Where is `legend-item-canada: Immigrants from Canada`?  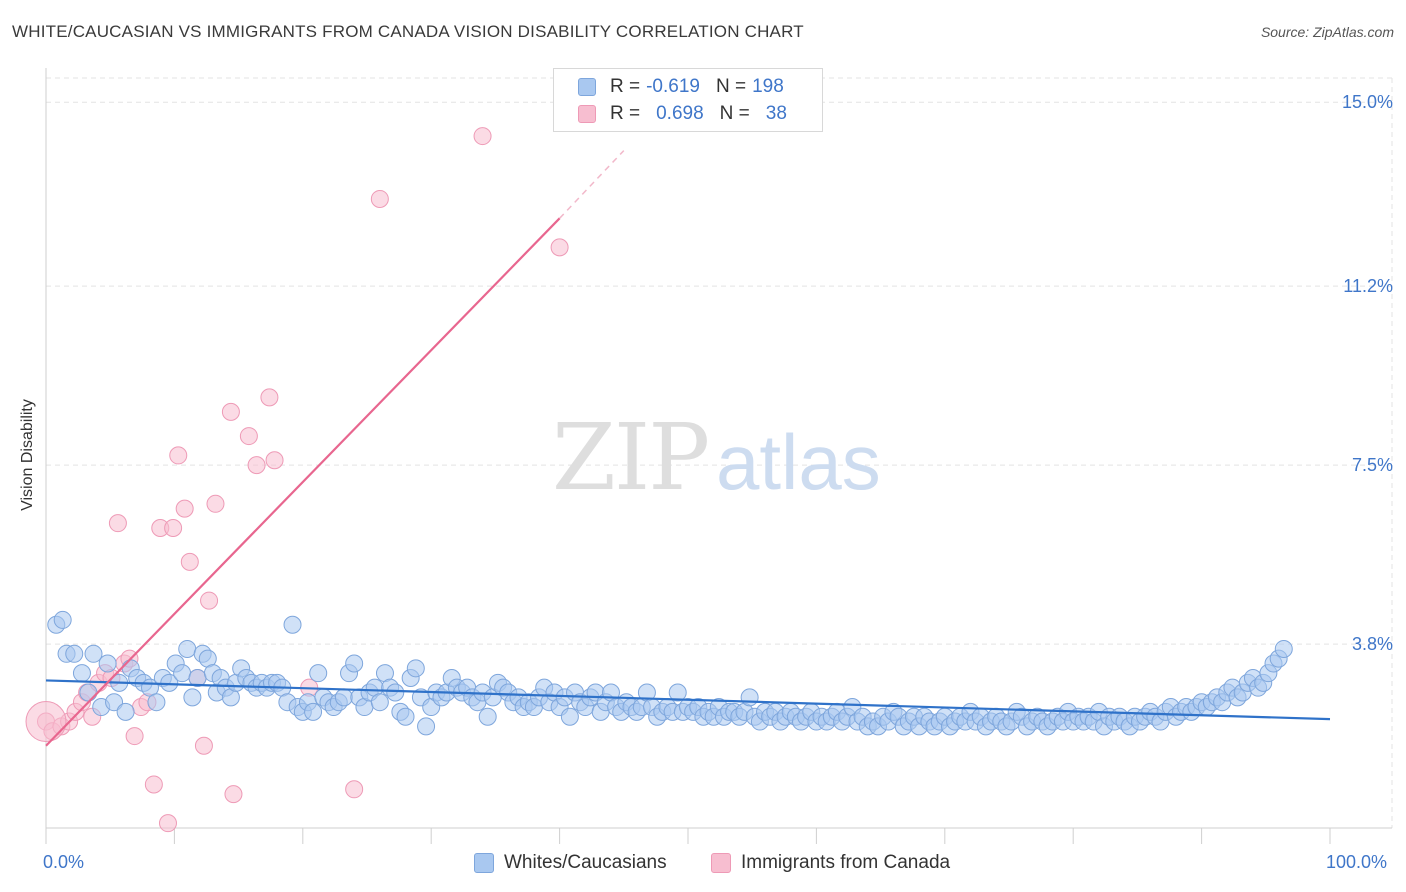 legend-item-canada: Immigrants from Canada is located at coordinates (830, 863).